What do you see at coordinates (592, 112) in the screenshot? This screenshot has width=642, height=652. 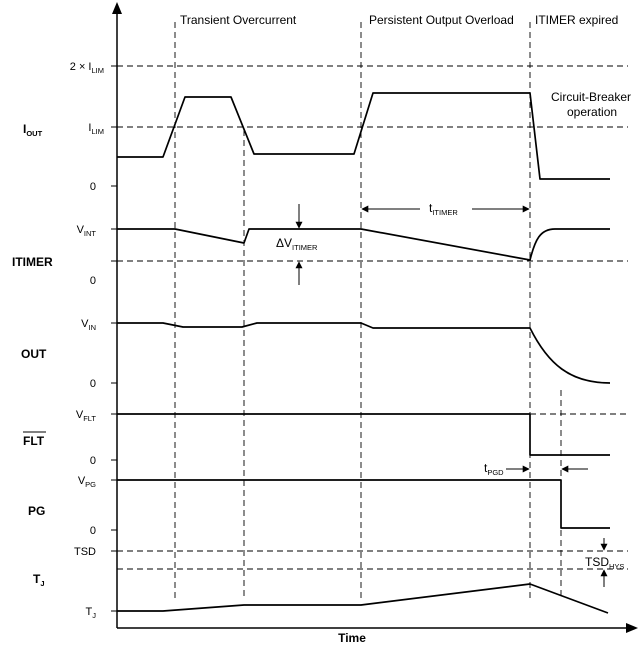 I see `circuit-breaker-label-line2: operation` at bounding box center [592, 112].